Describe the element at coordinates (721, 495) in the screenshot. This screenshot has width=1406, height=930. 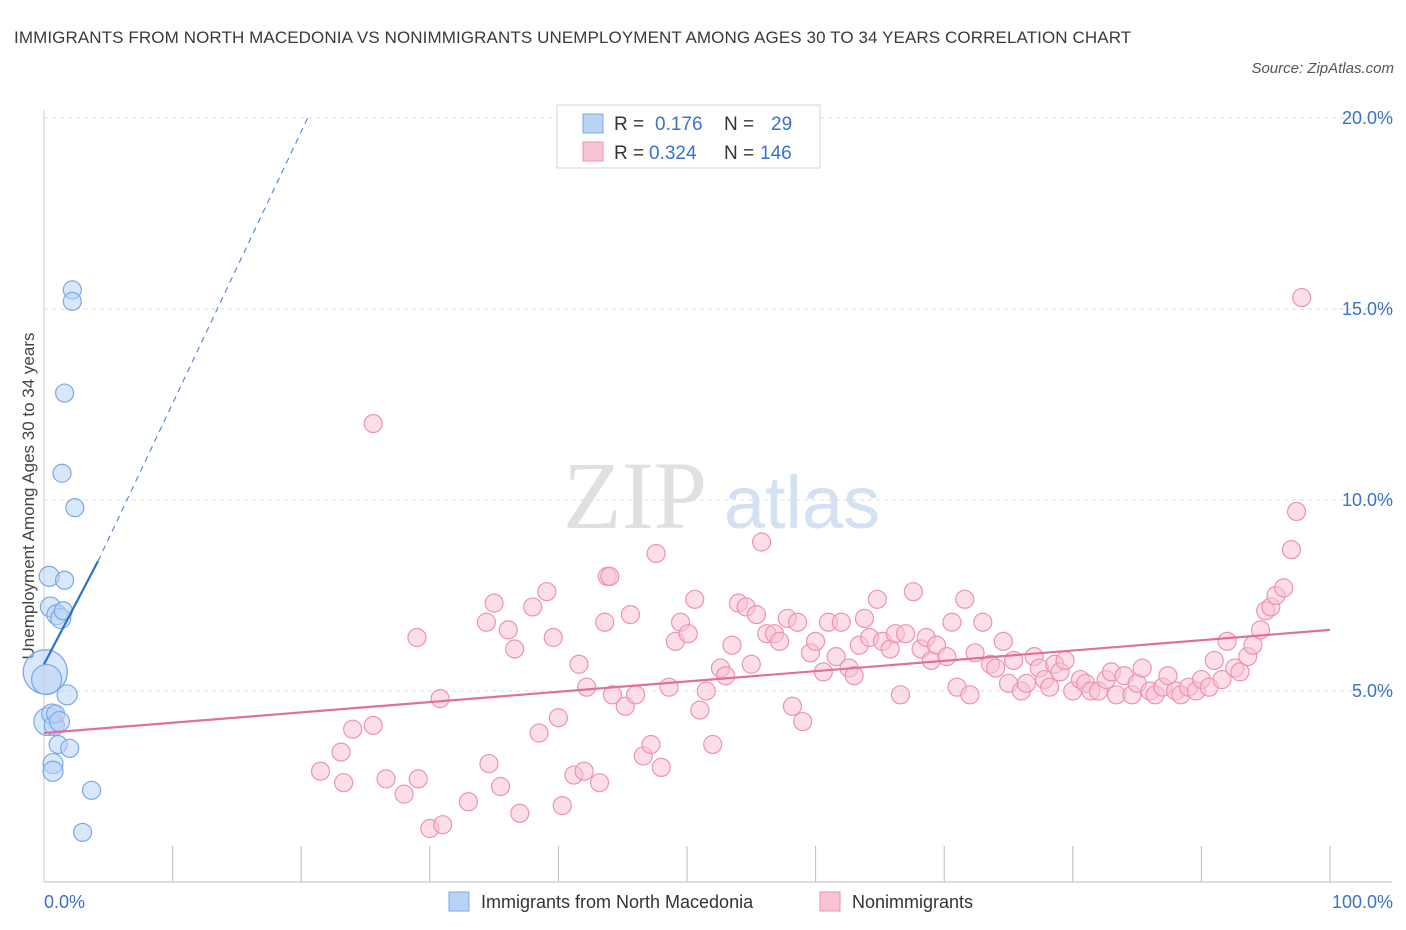
I see `watermark: ZIP atlas` at that location.